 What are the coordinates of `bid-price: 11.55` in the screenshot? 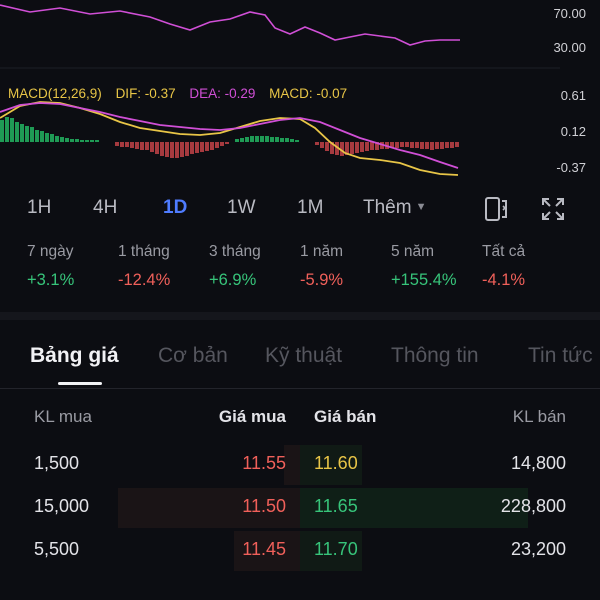 It's located at (264, 463).